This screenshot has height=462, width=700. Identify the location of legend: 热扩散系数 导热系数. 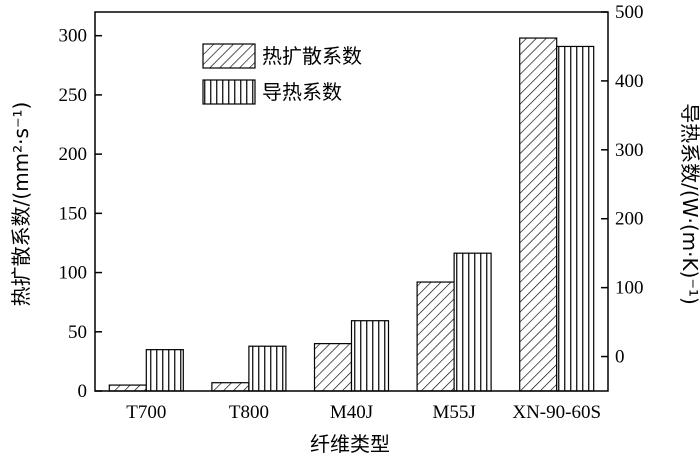
(282, 74).